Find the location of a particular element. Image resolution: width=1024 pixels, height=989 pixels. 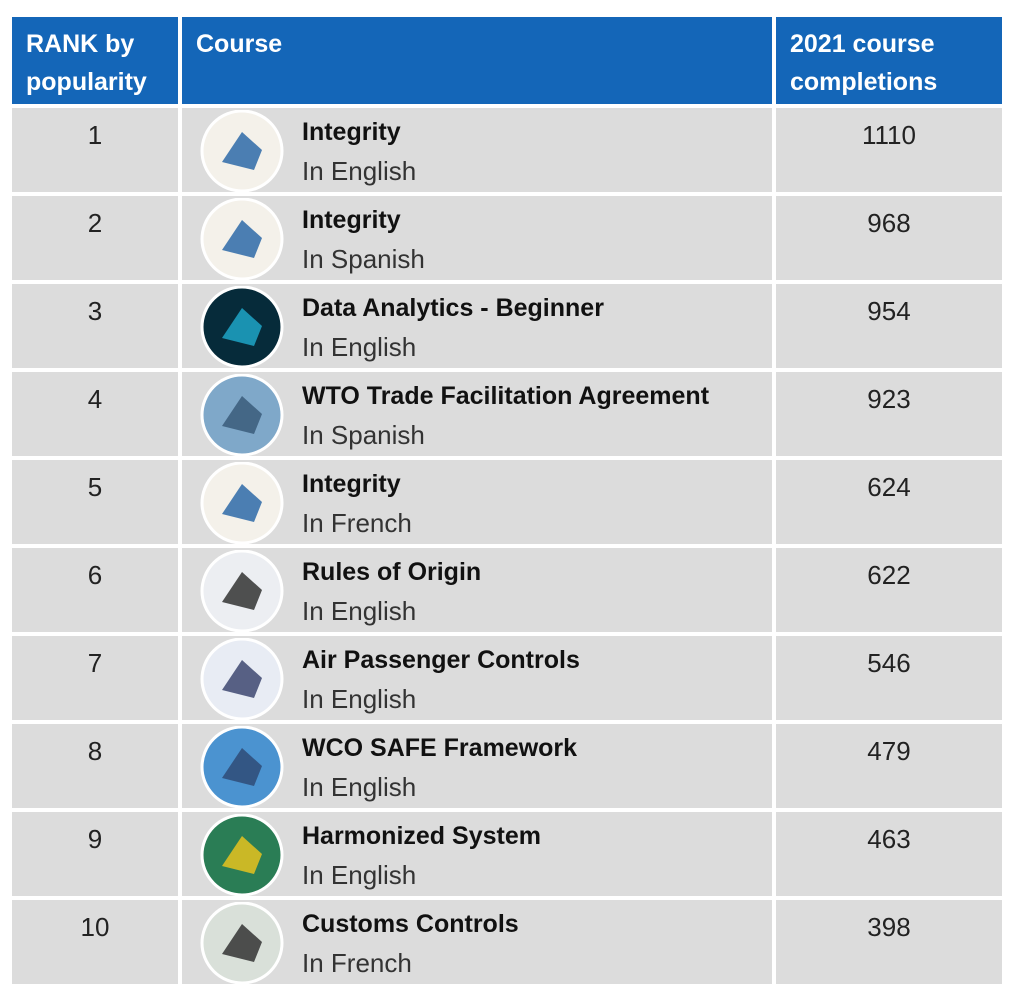

course-cell: Air Passenger Controls In English is located at coordinates (477, 678).